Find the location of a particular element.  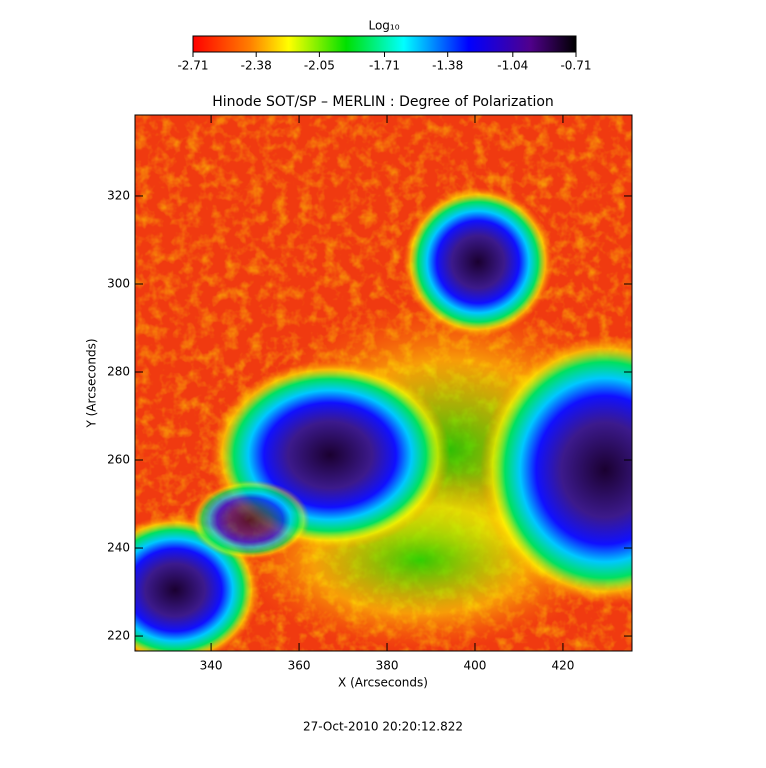

colorbar-tick-label: -0.71 is located at coordinates (575, 66).